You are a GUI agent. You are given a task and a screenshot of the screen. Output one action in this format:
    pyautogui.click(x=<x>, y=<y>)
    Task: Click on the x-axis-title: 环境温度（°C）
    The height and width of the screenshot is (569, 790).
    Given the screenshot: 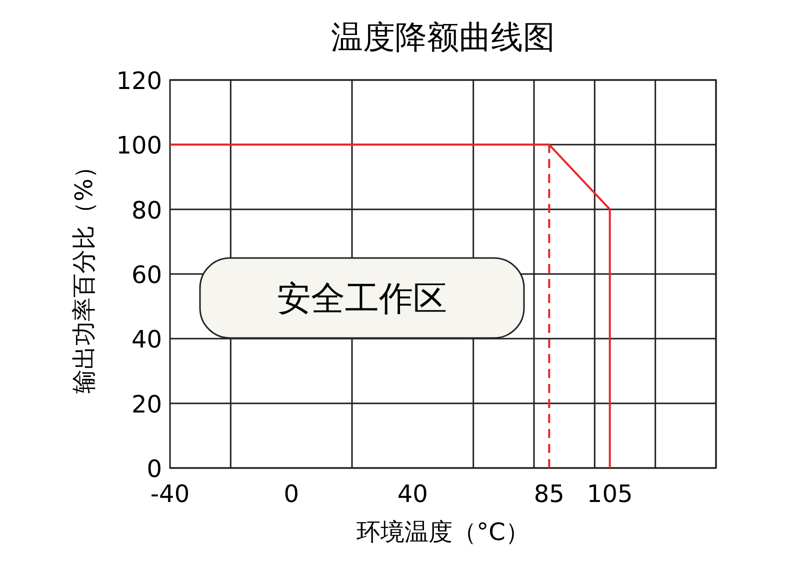 What is the action you would take?
    pyautogui.click(x=443, y=532)
    